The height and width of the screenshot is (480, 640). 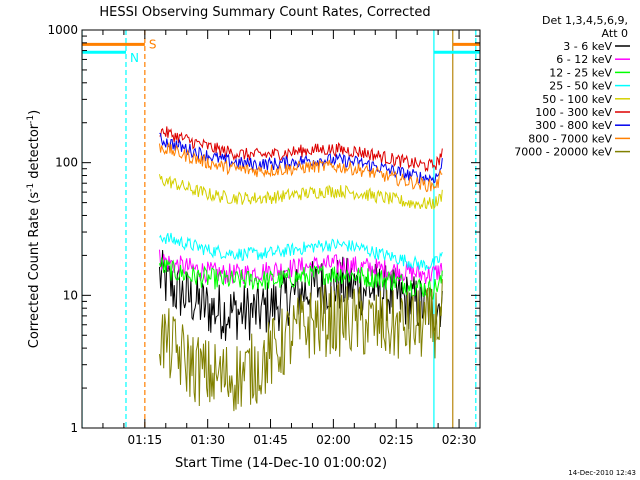 I want to click on y-tick-label: 1000, so click(x=62, y=30).